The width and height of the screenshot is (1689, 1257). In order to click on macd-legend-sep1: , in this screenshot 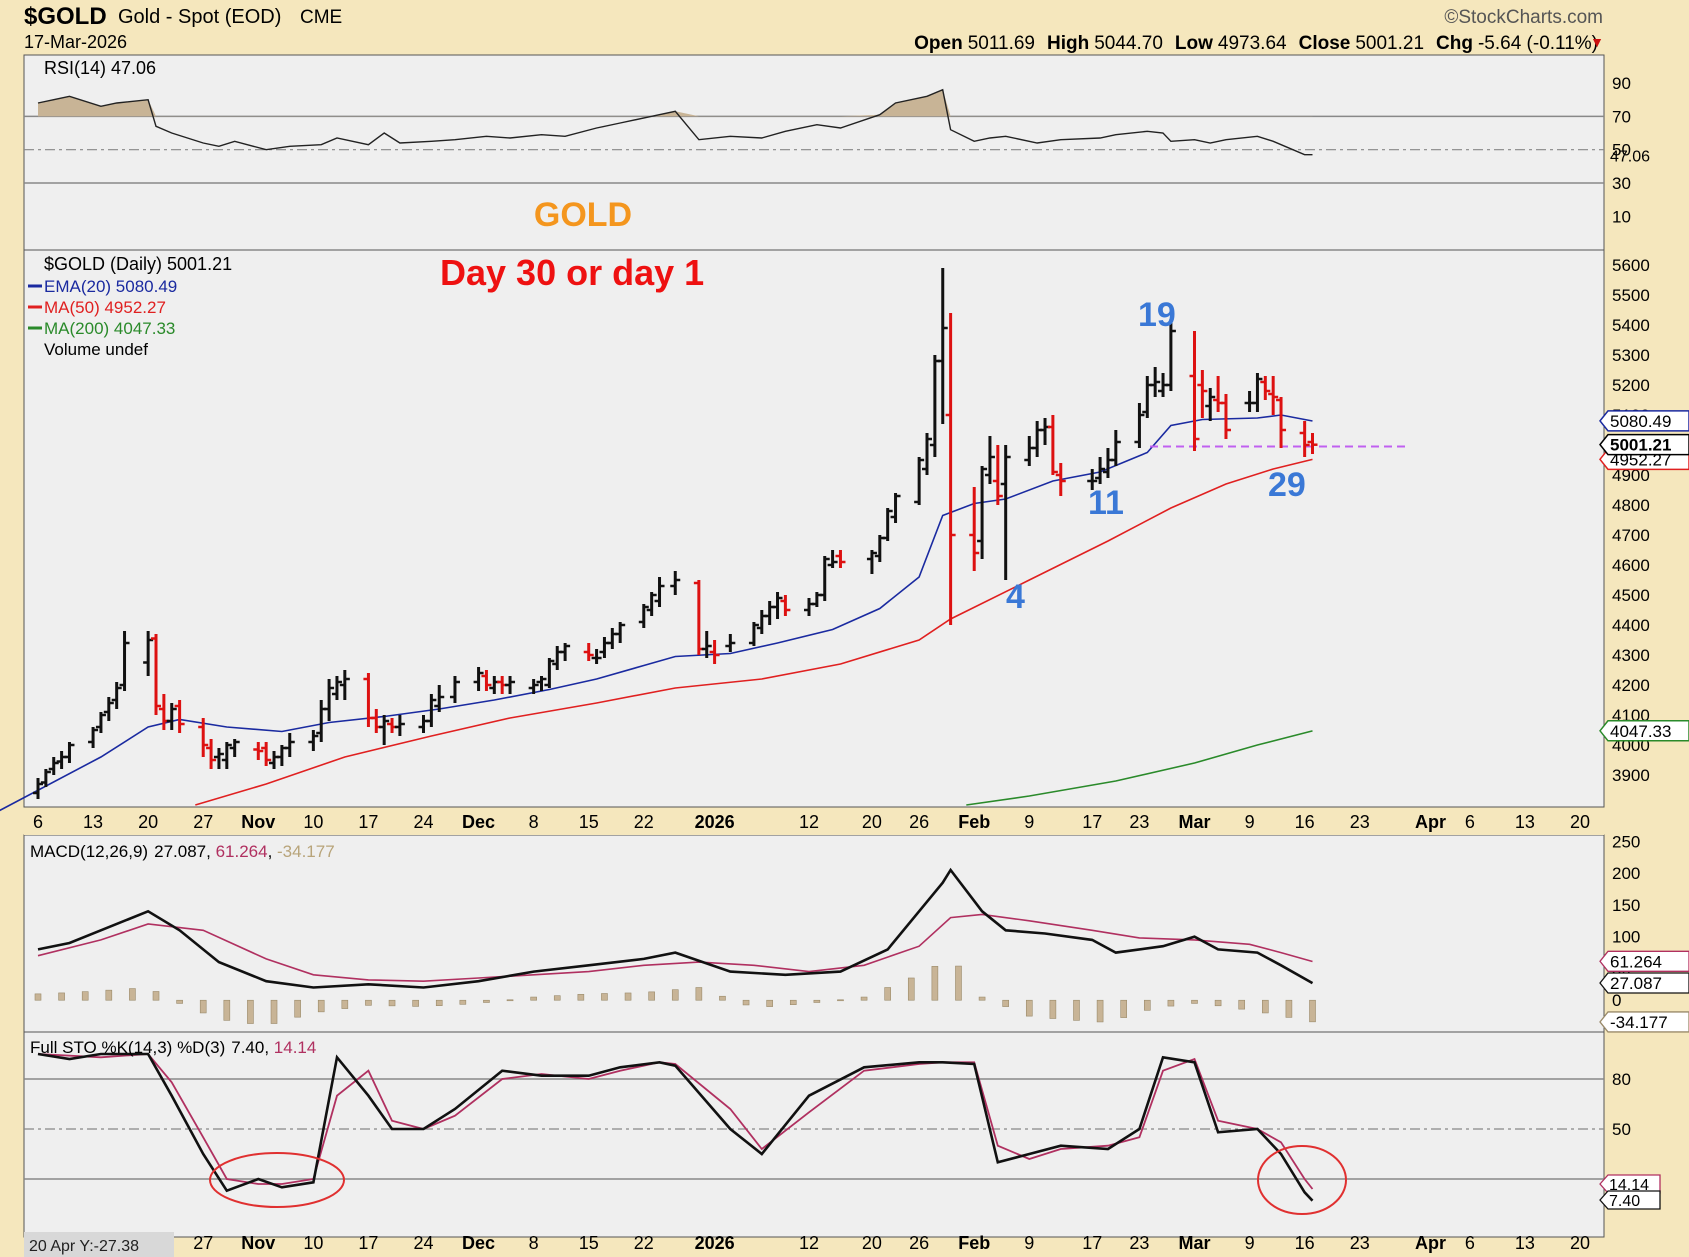, I will do `click(210, 851)`.